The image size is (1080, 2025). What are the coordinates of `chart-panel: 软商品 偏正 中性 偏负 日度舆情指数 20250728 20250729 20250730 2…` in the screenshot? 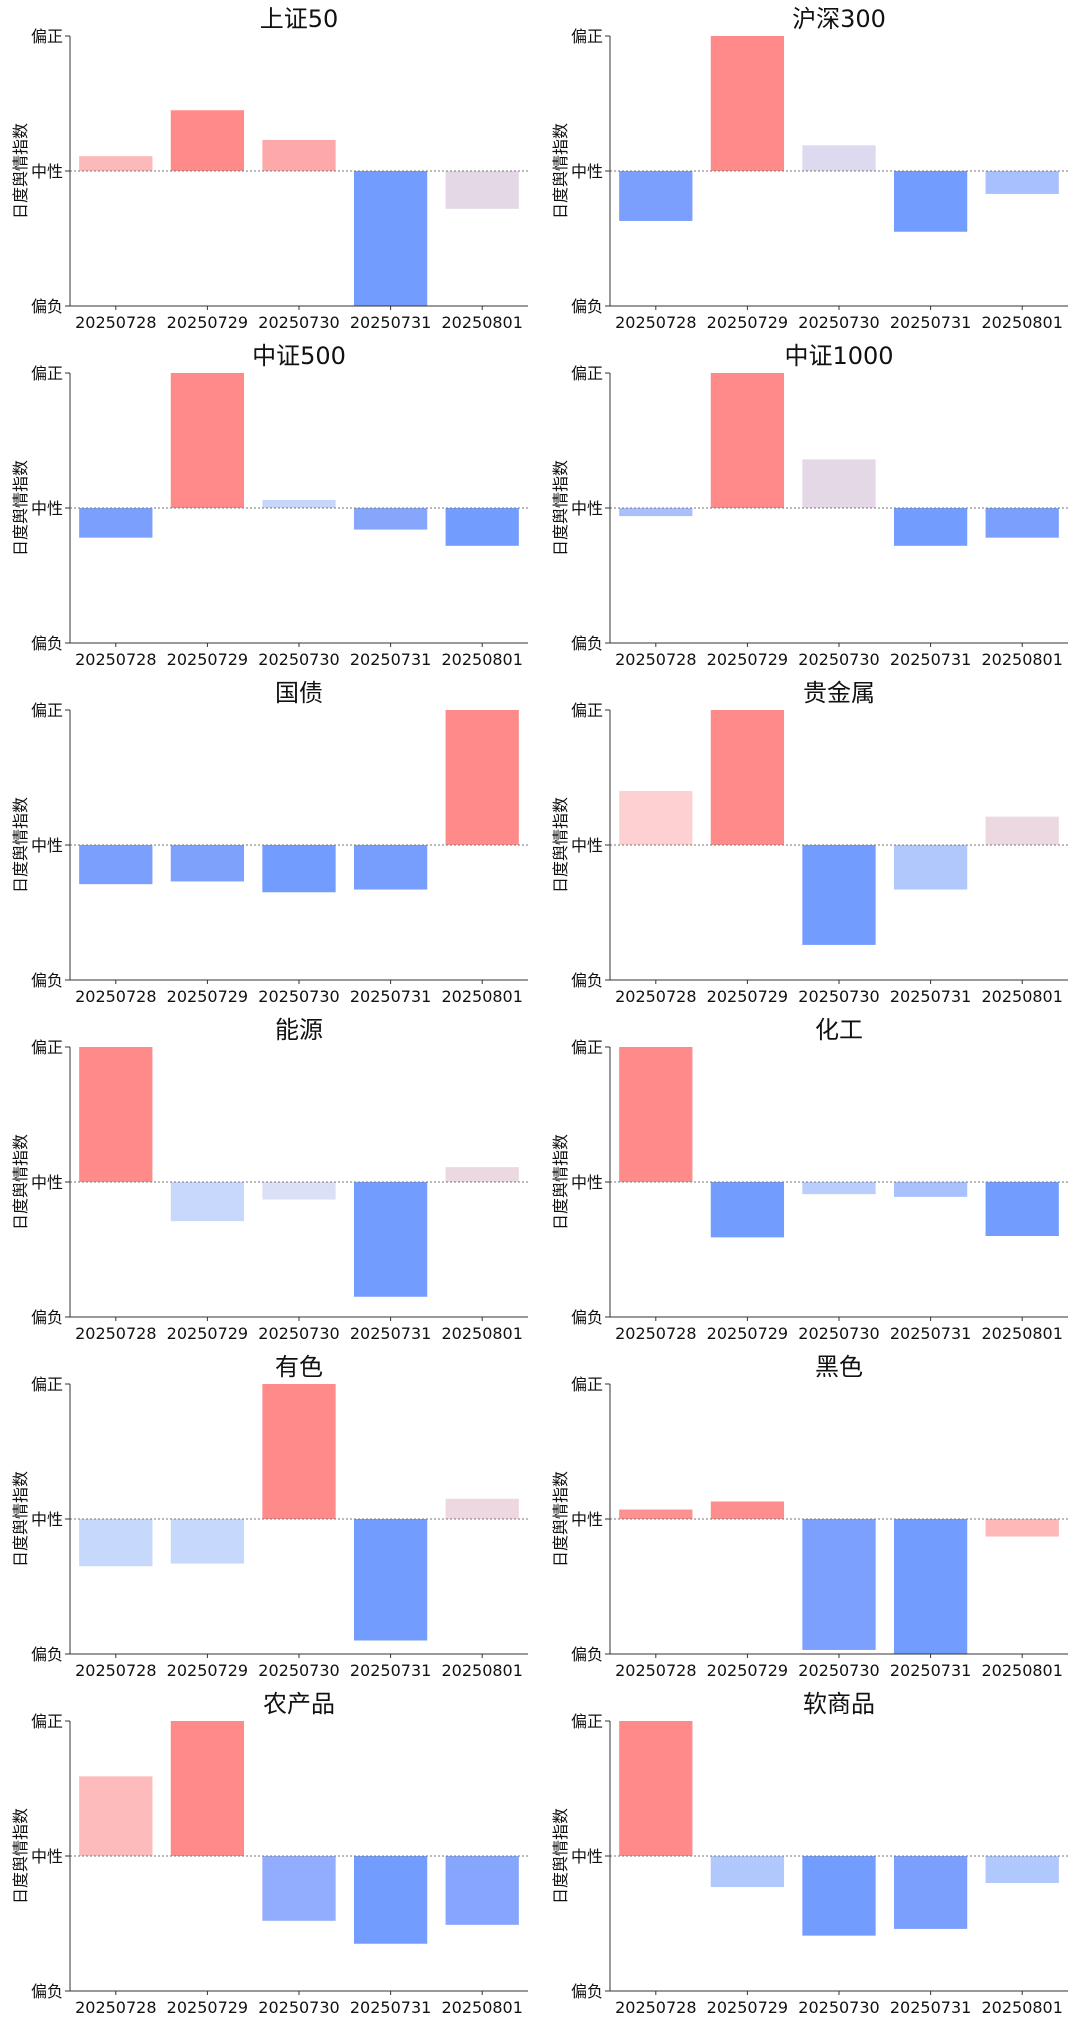 It's located at (810, 1853).